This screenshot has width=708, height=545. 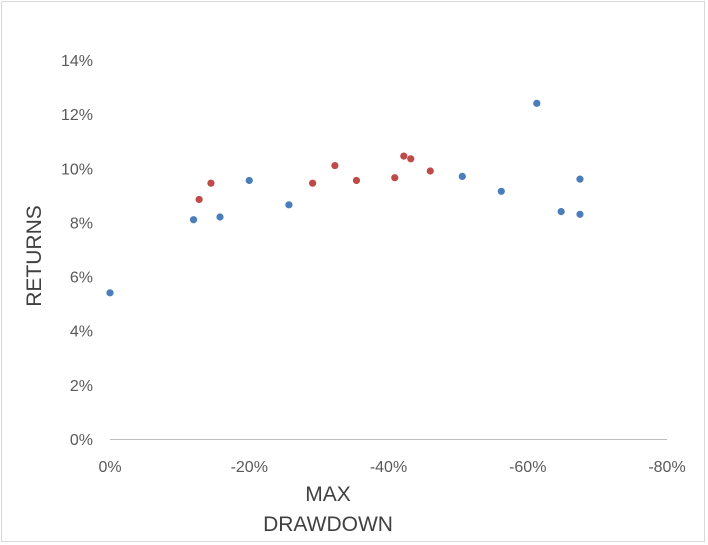 I want to click on y-tick-labels: 0% 2% 4% 6% 8% 10% 12% 14%, so click(x=77, y=251).